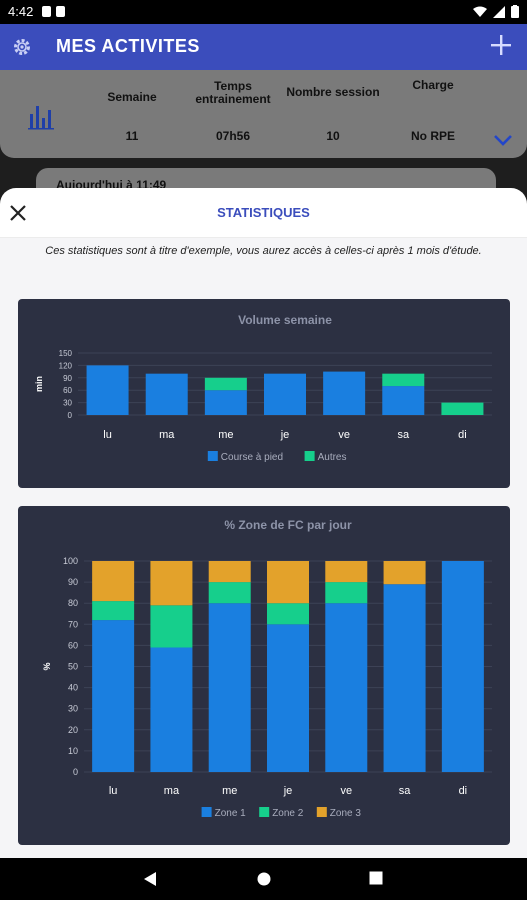  What do you see at coordinates (433, 111) in the screenshot?
I see `summary-col-load: Charge No RPE` at bounding box center [433, 111].